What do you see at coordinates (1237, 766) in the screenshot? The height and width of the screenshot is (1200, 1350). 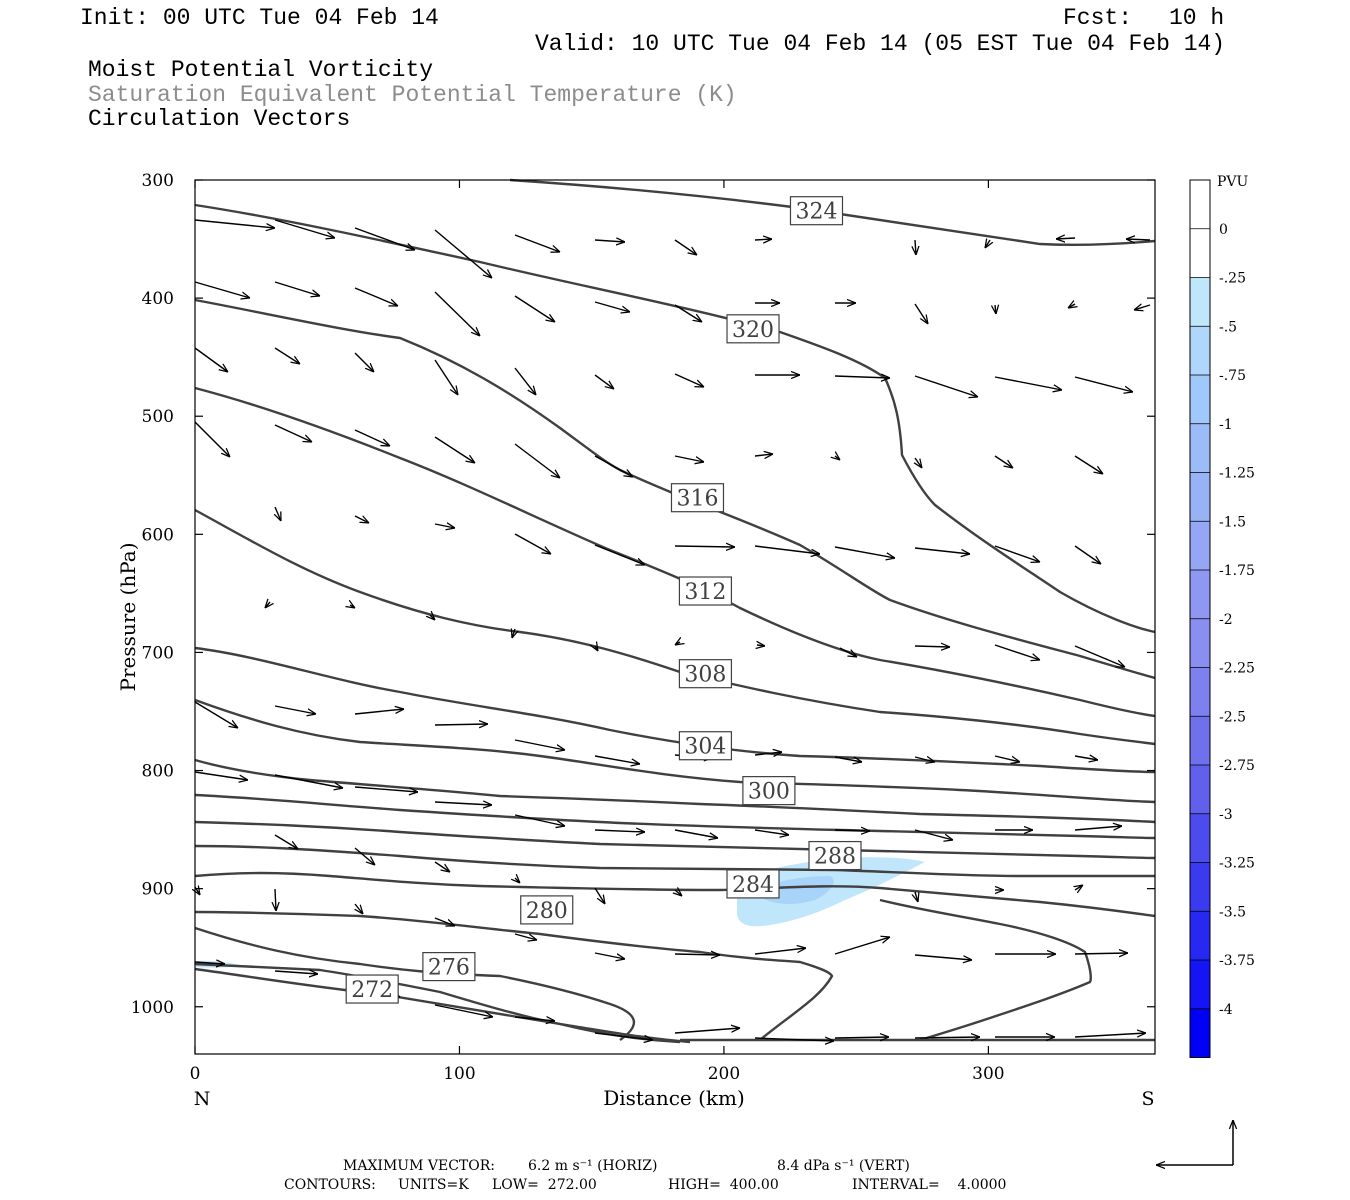 I see `colorbar-label: -2.75` at bounding box center [1237, 766].